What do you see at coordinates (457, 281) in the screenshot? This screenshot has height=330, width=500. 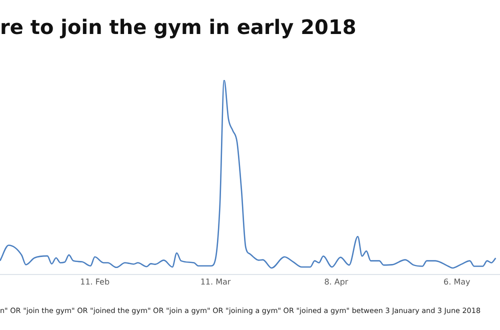 I see `x-tick-label: 6. May` at bounding box center [457, 281].